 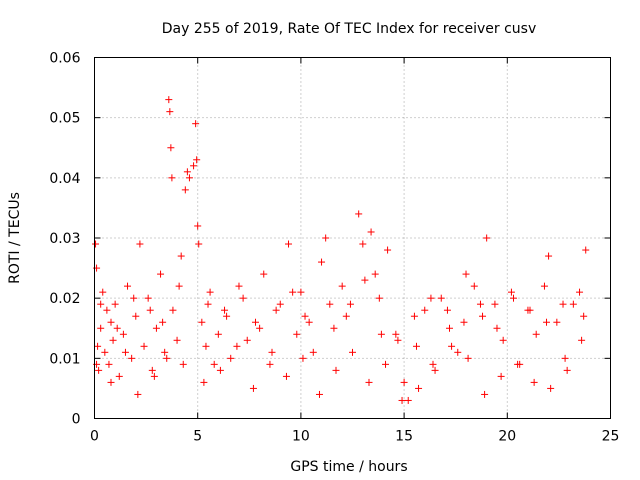 I want to click on y-tick-label: 0.01, so click(x=64, y=359).